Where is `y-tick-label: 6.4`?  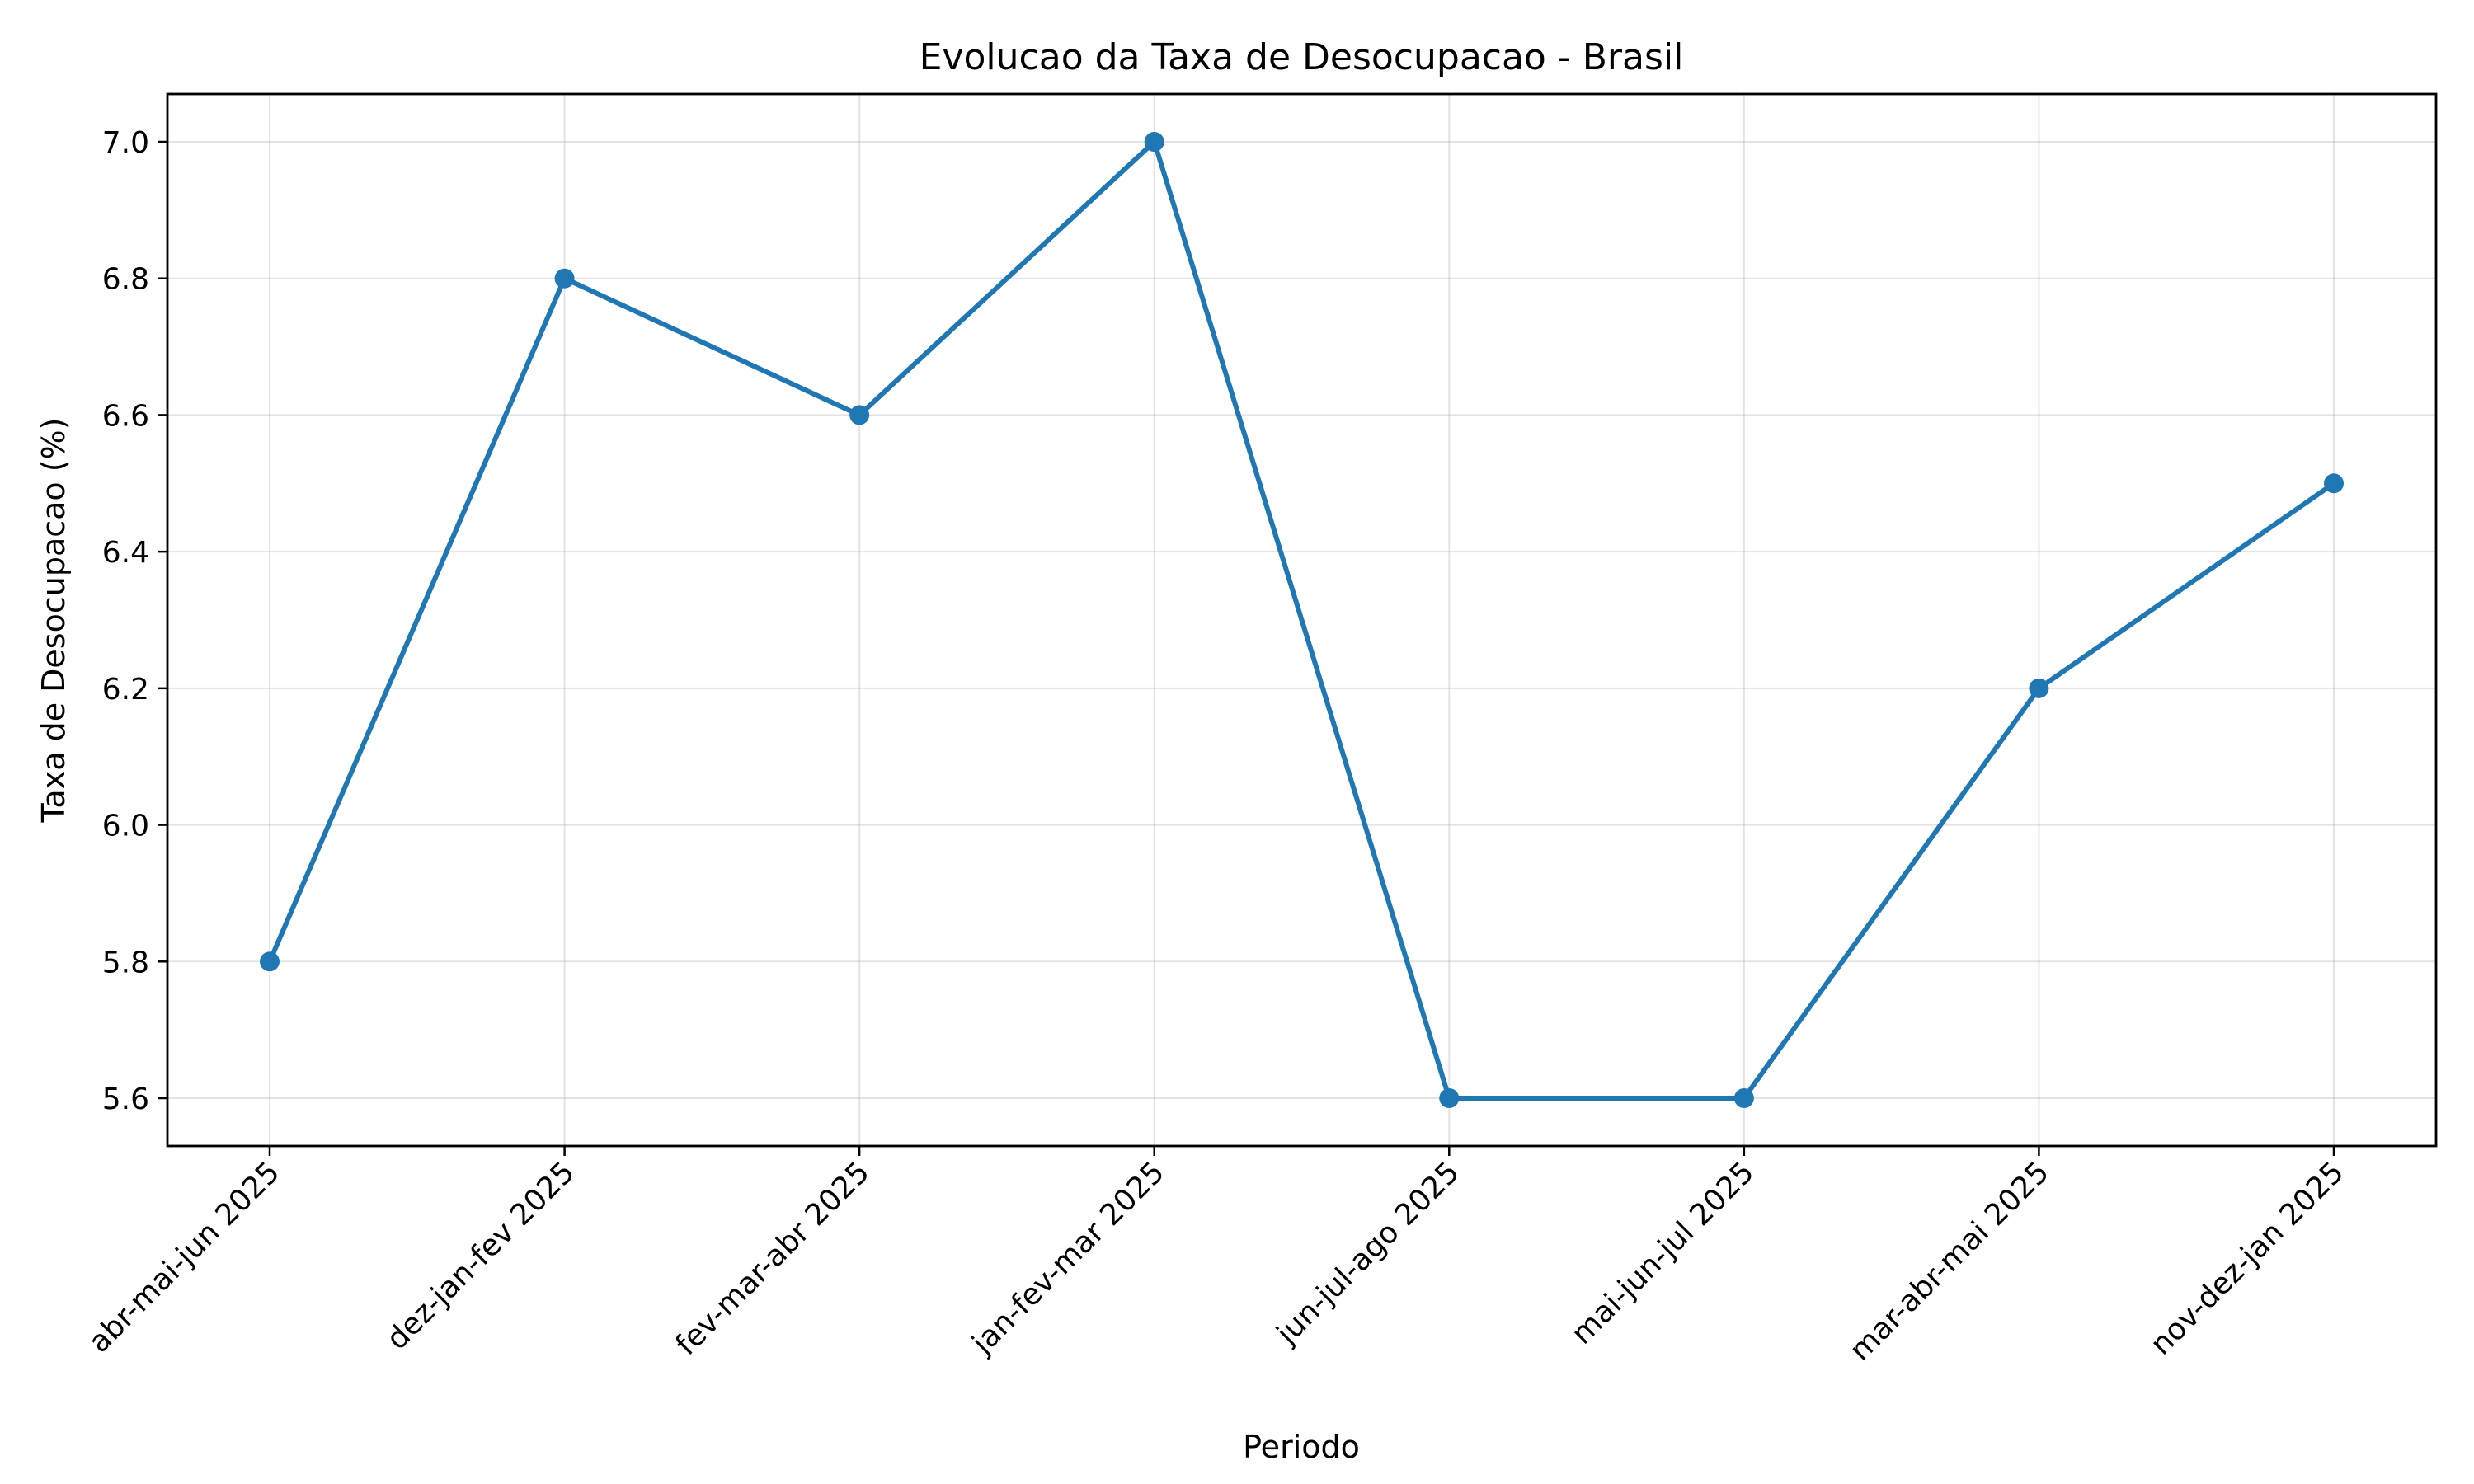
y-tick-label: 6.4 is located at coordinates (125, 553).